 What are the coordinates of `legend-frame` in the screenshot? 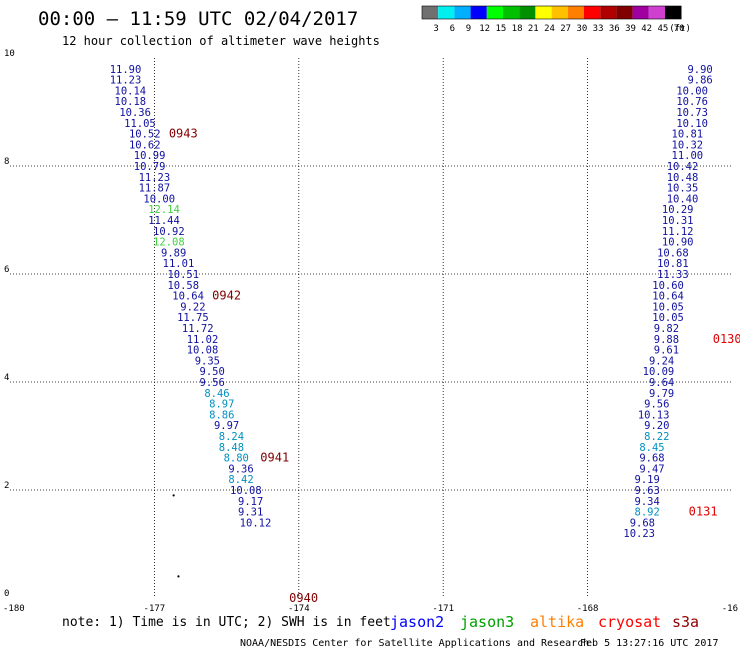 It's located at (551, 12).